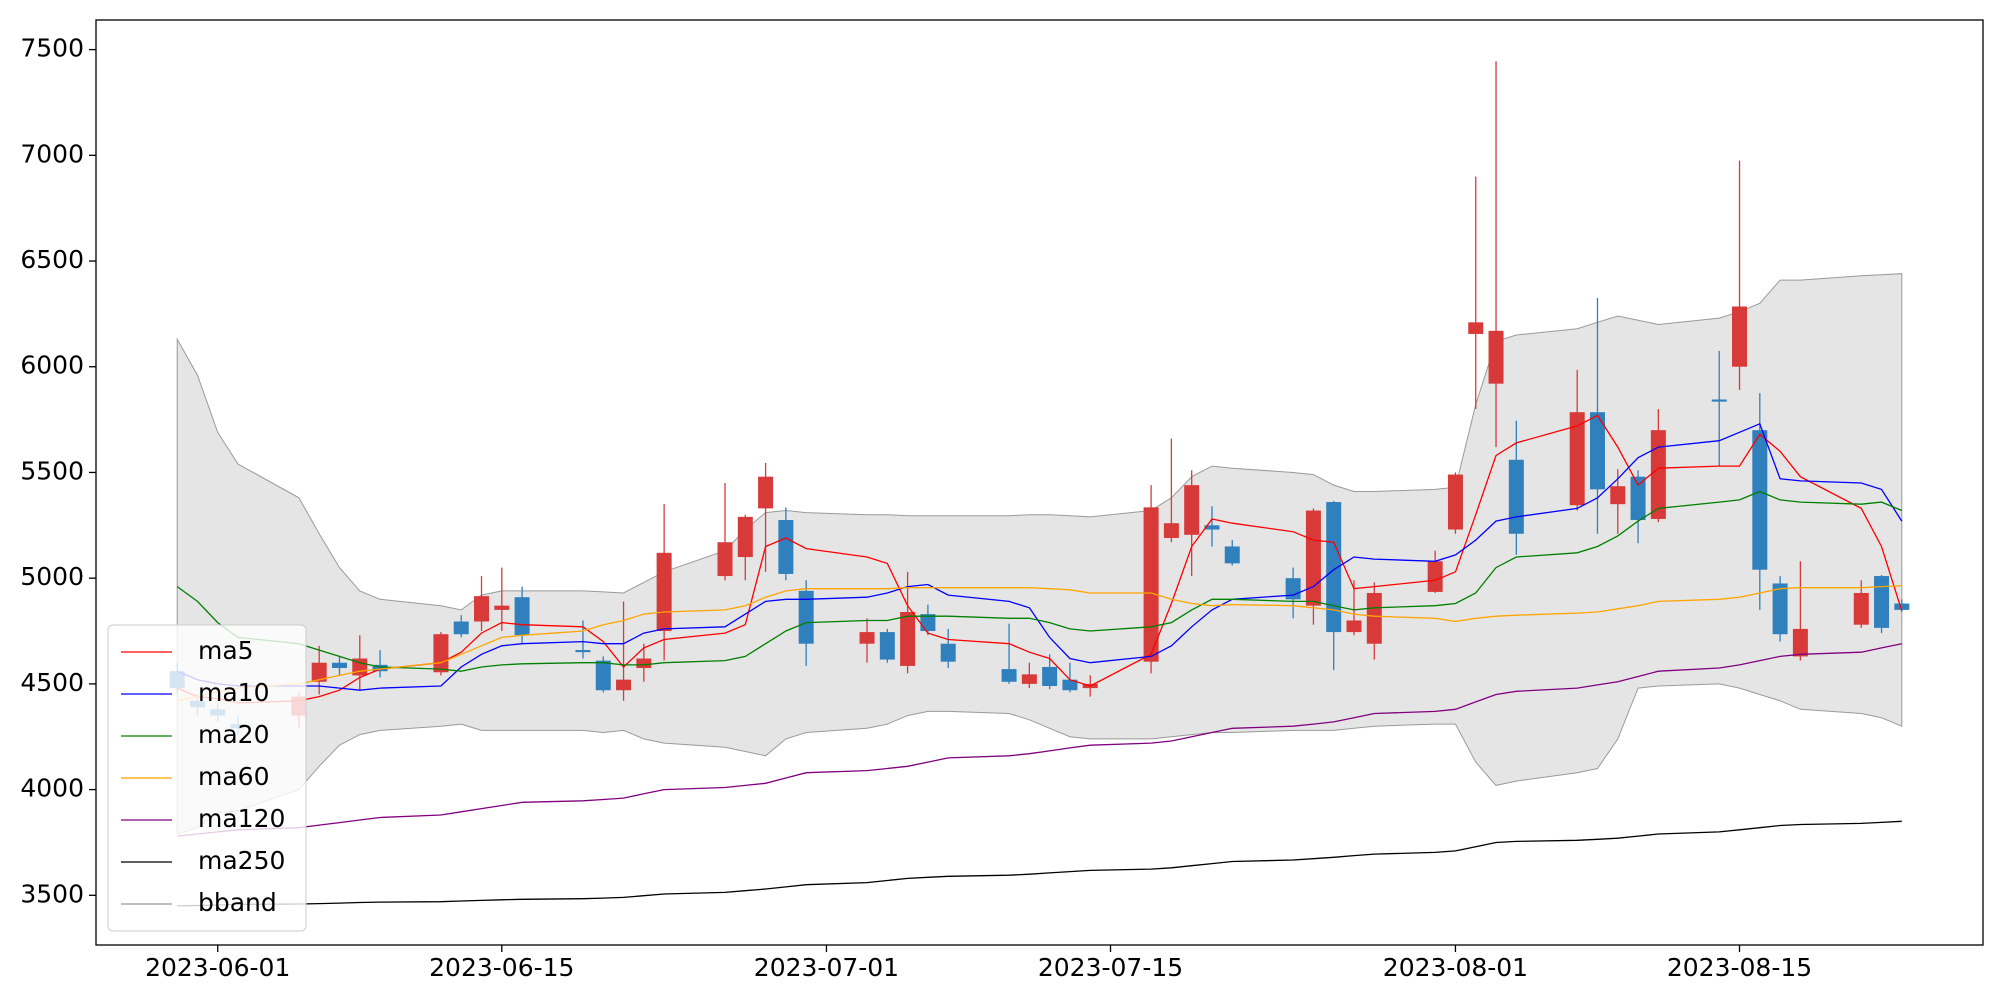 The image size is (2000, 1000). What do you see at coordinates (241, 818) in the screenshot?
I see `legend-label: ma120` at bounding box center [241, 818].